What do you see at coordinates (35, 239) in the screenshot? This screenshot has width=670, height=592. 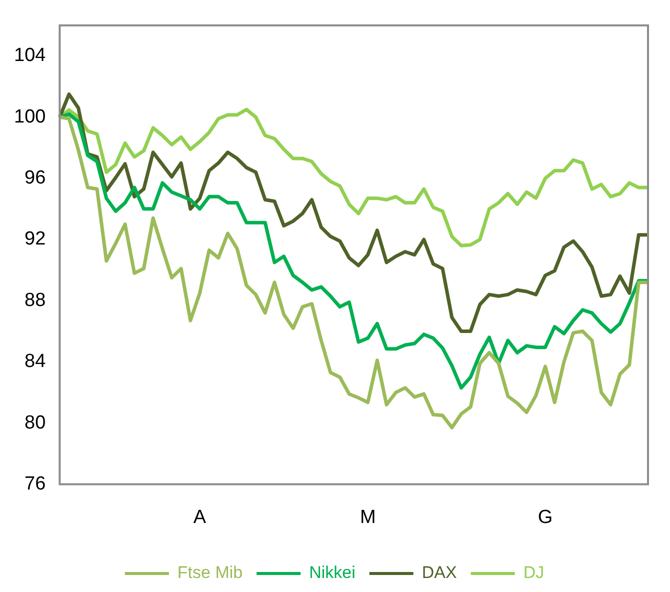 I see `y-tick-label: 92` at bounding box center [35, 239].